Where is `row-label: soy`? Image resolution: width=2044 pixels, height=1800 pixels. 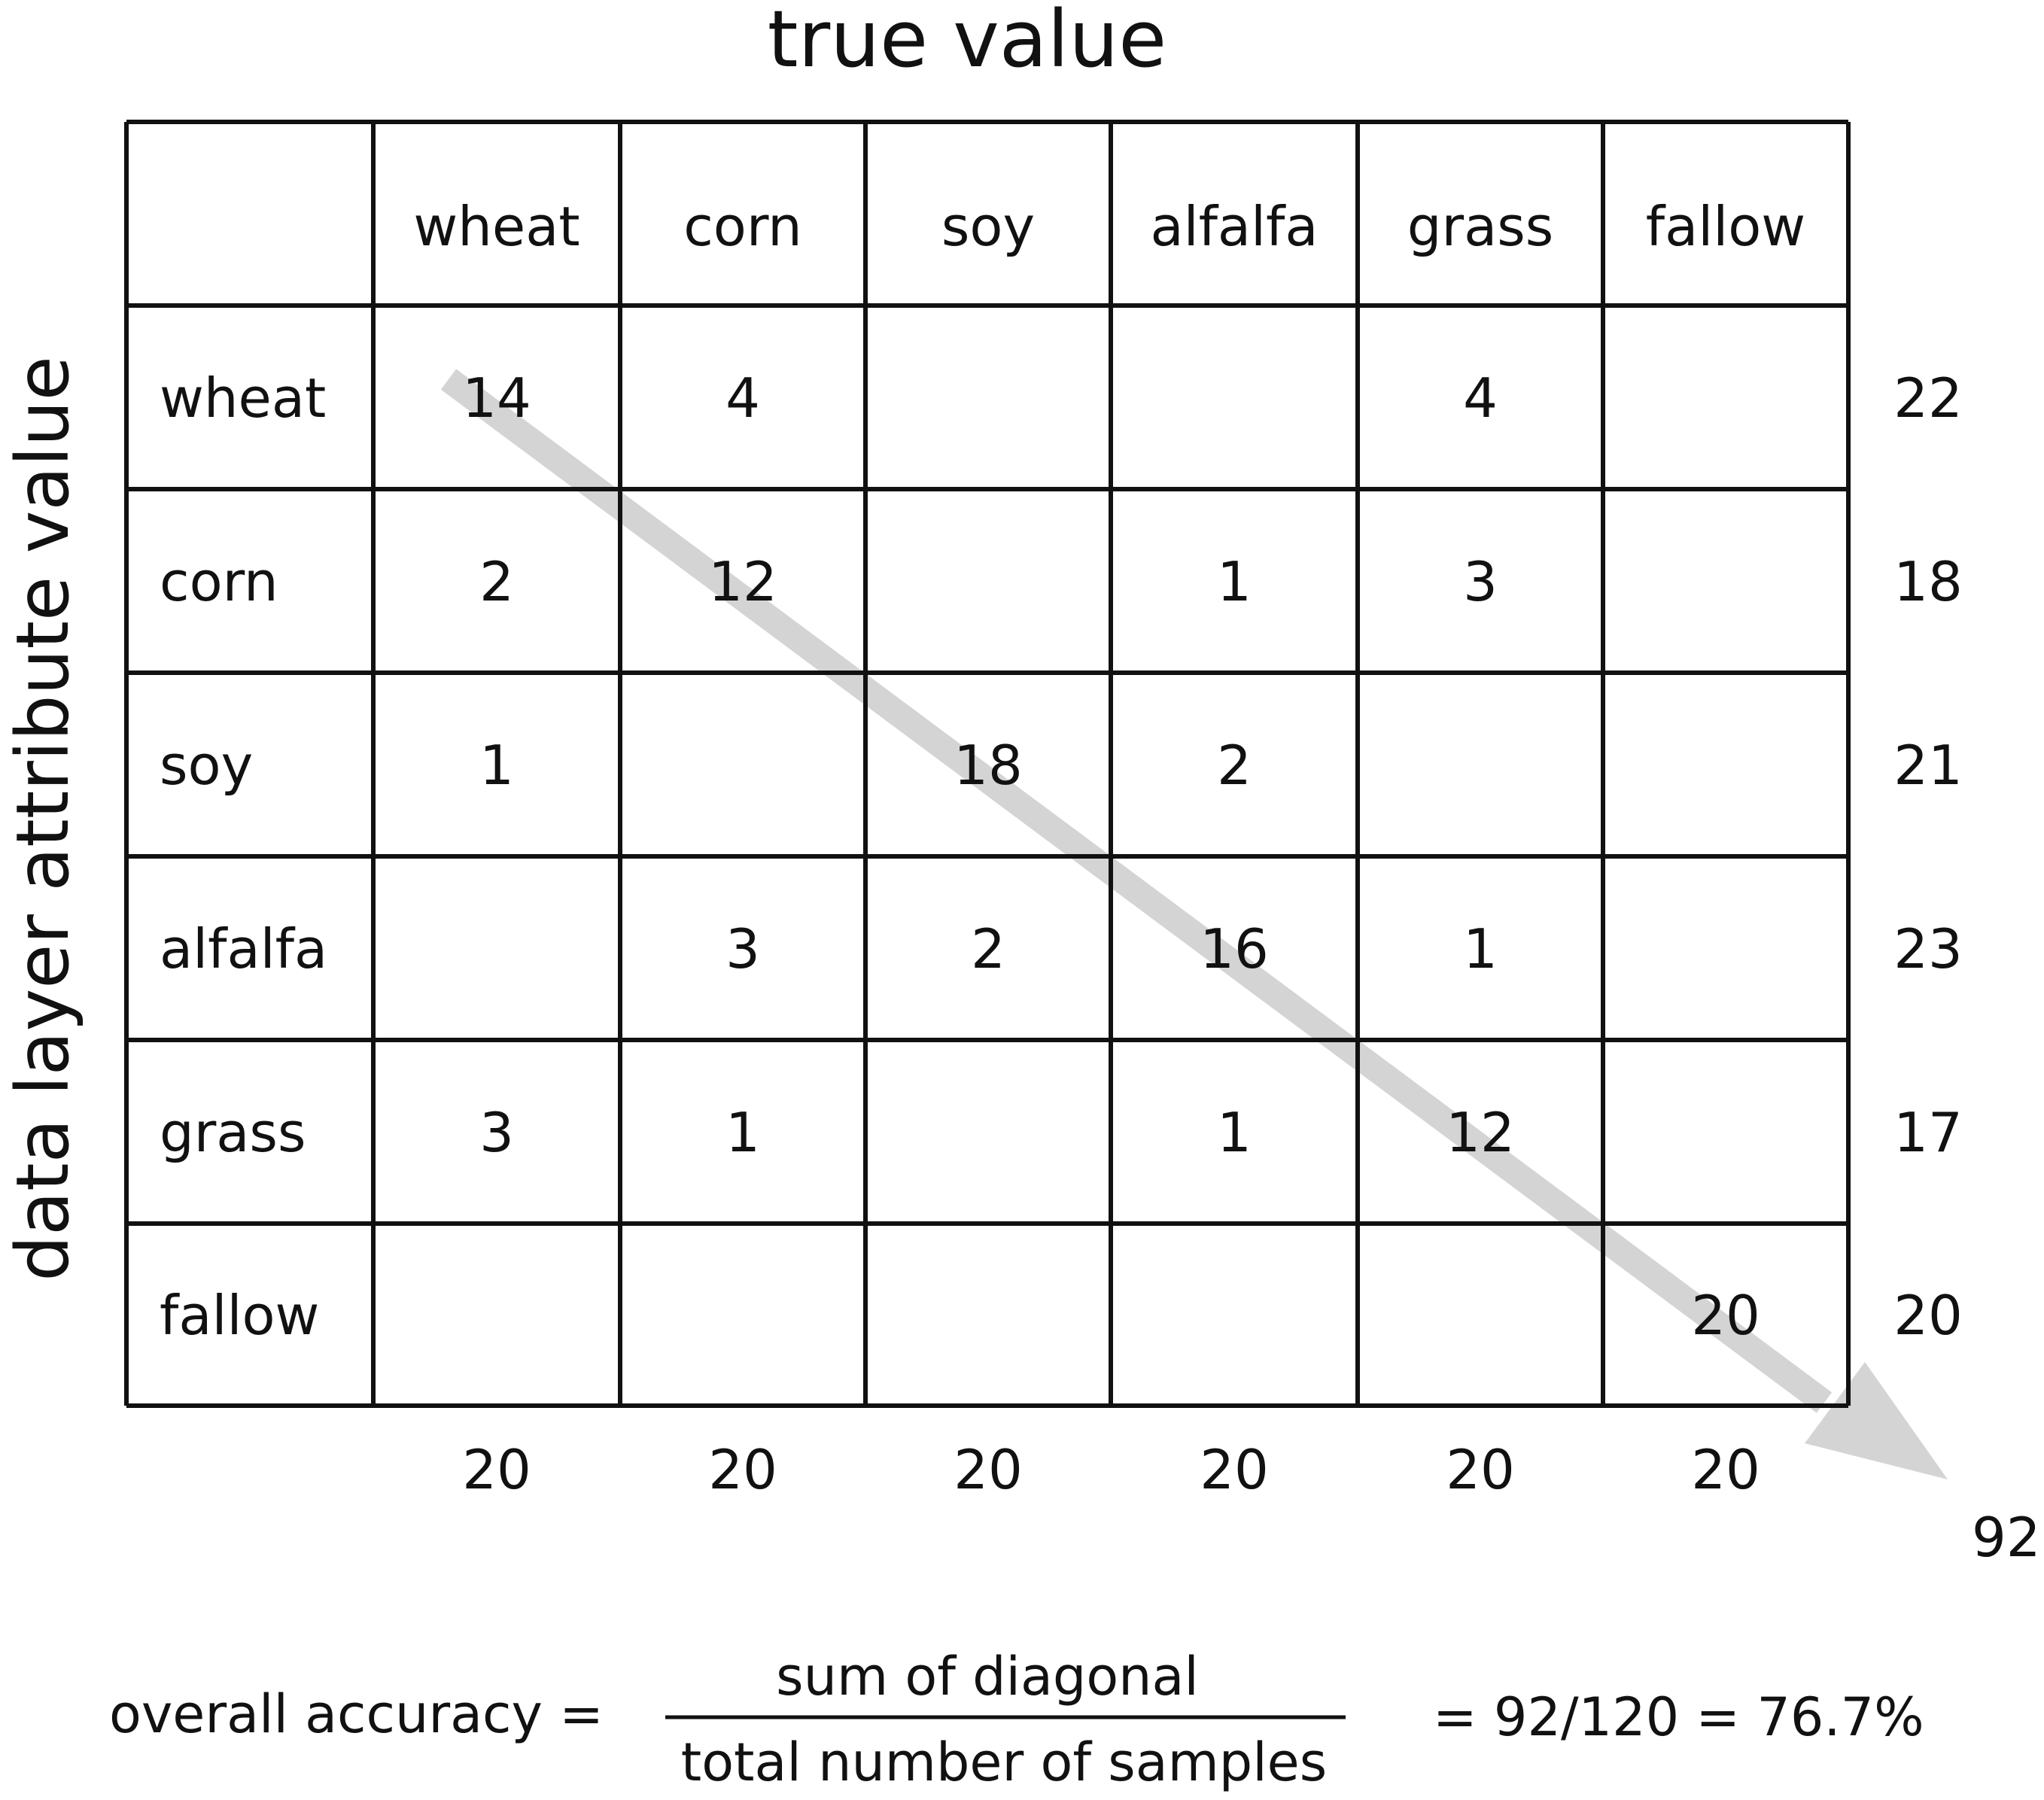
row-label: soy is located at coordinates (206, 765).